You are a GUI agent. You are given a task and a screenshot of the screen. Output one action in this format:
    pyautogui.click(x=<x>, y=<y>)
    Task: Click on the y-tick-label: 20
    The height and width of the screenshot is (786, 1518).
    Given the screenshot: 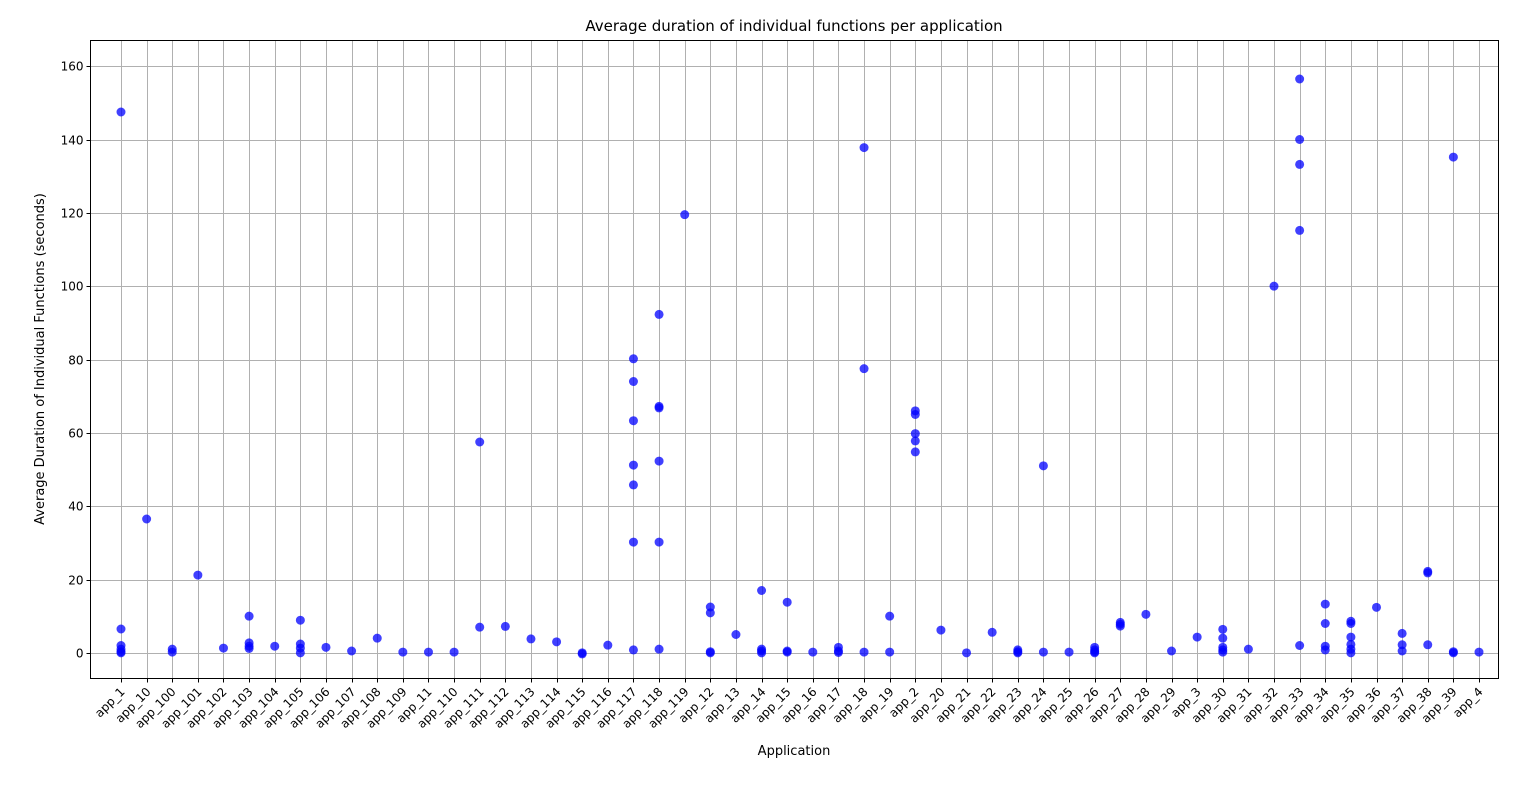 What is the action you would take?
    pyautogui.click(x=75, y=581)
    